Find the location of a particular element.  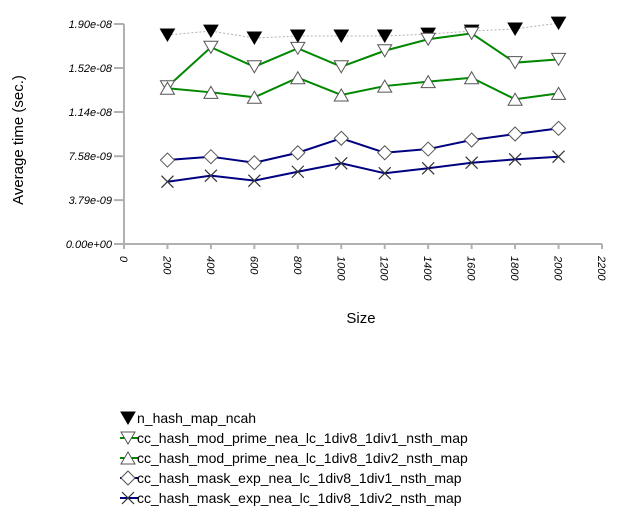

y-tick-label: 7.58e-09 is located at coordinates (90, 157).